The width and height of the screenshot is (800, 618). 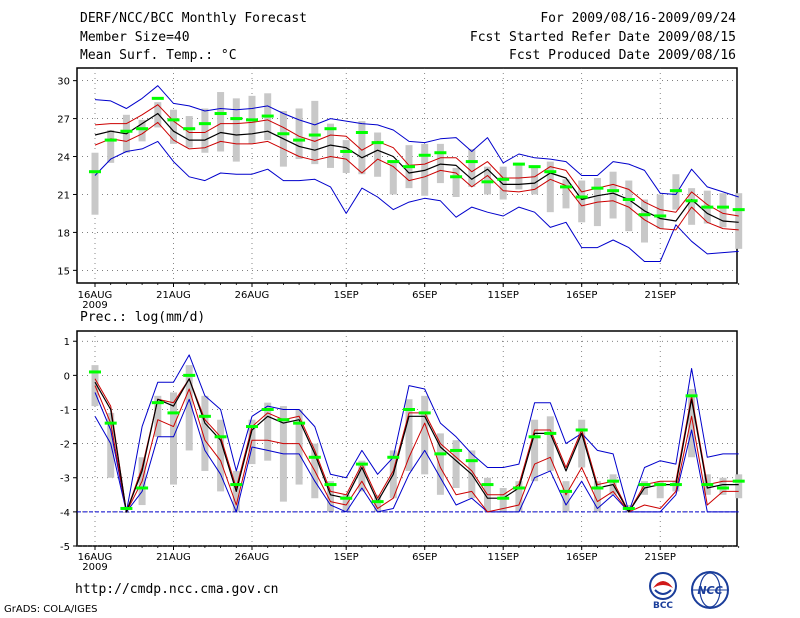 What do you see at coordinates (65, 513) in the screenshot?
I see `prec-ytick-label: -4` at bounding box center [65, 513].